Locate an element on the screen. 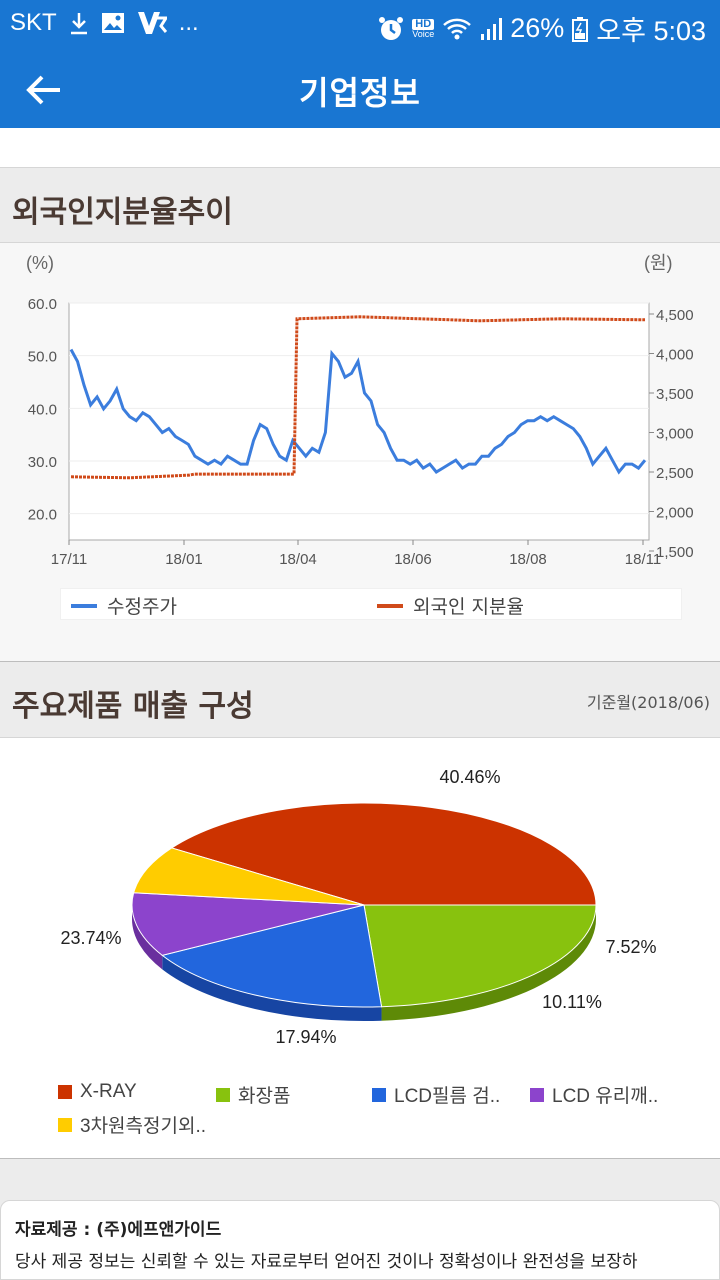 This screenshot has height=1280, width=720. section-title-product: 주요제품 매출 구성 is located at coordinates (133, 706).